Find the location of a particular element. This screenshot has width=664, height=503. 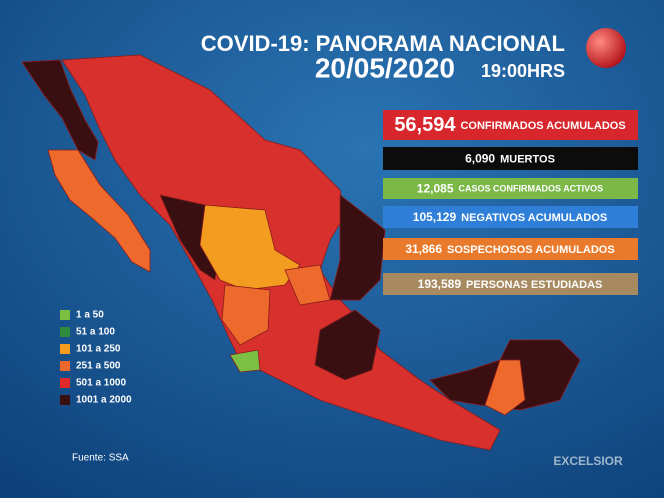

legend-label: 51 a 100 is located at coordinates (95, 332).